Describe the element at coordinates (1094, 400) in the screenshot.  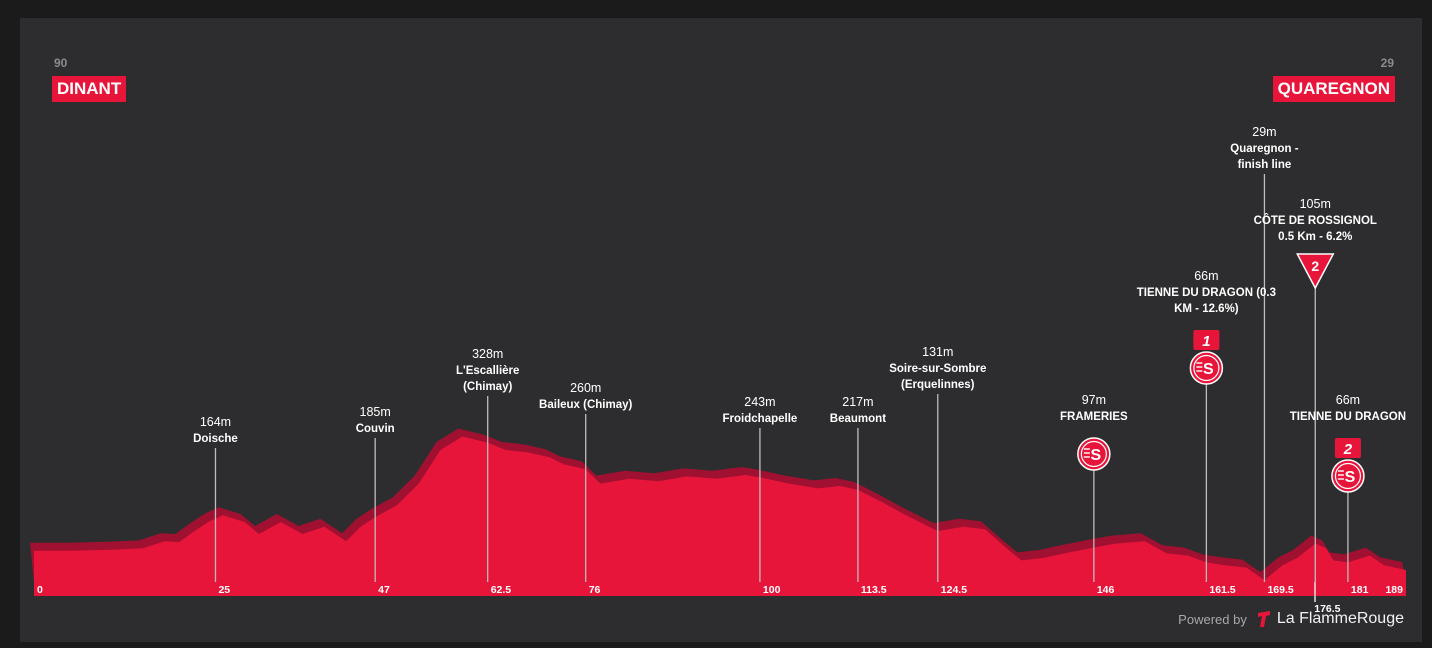
I see `waypoint-altitude: 97m` at that location.